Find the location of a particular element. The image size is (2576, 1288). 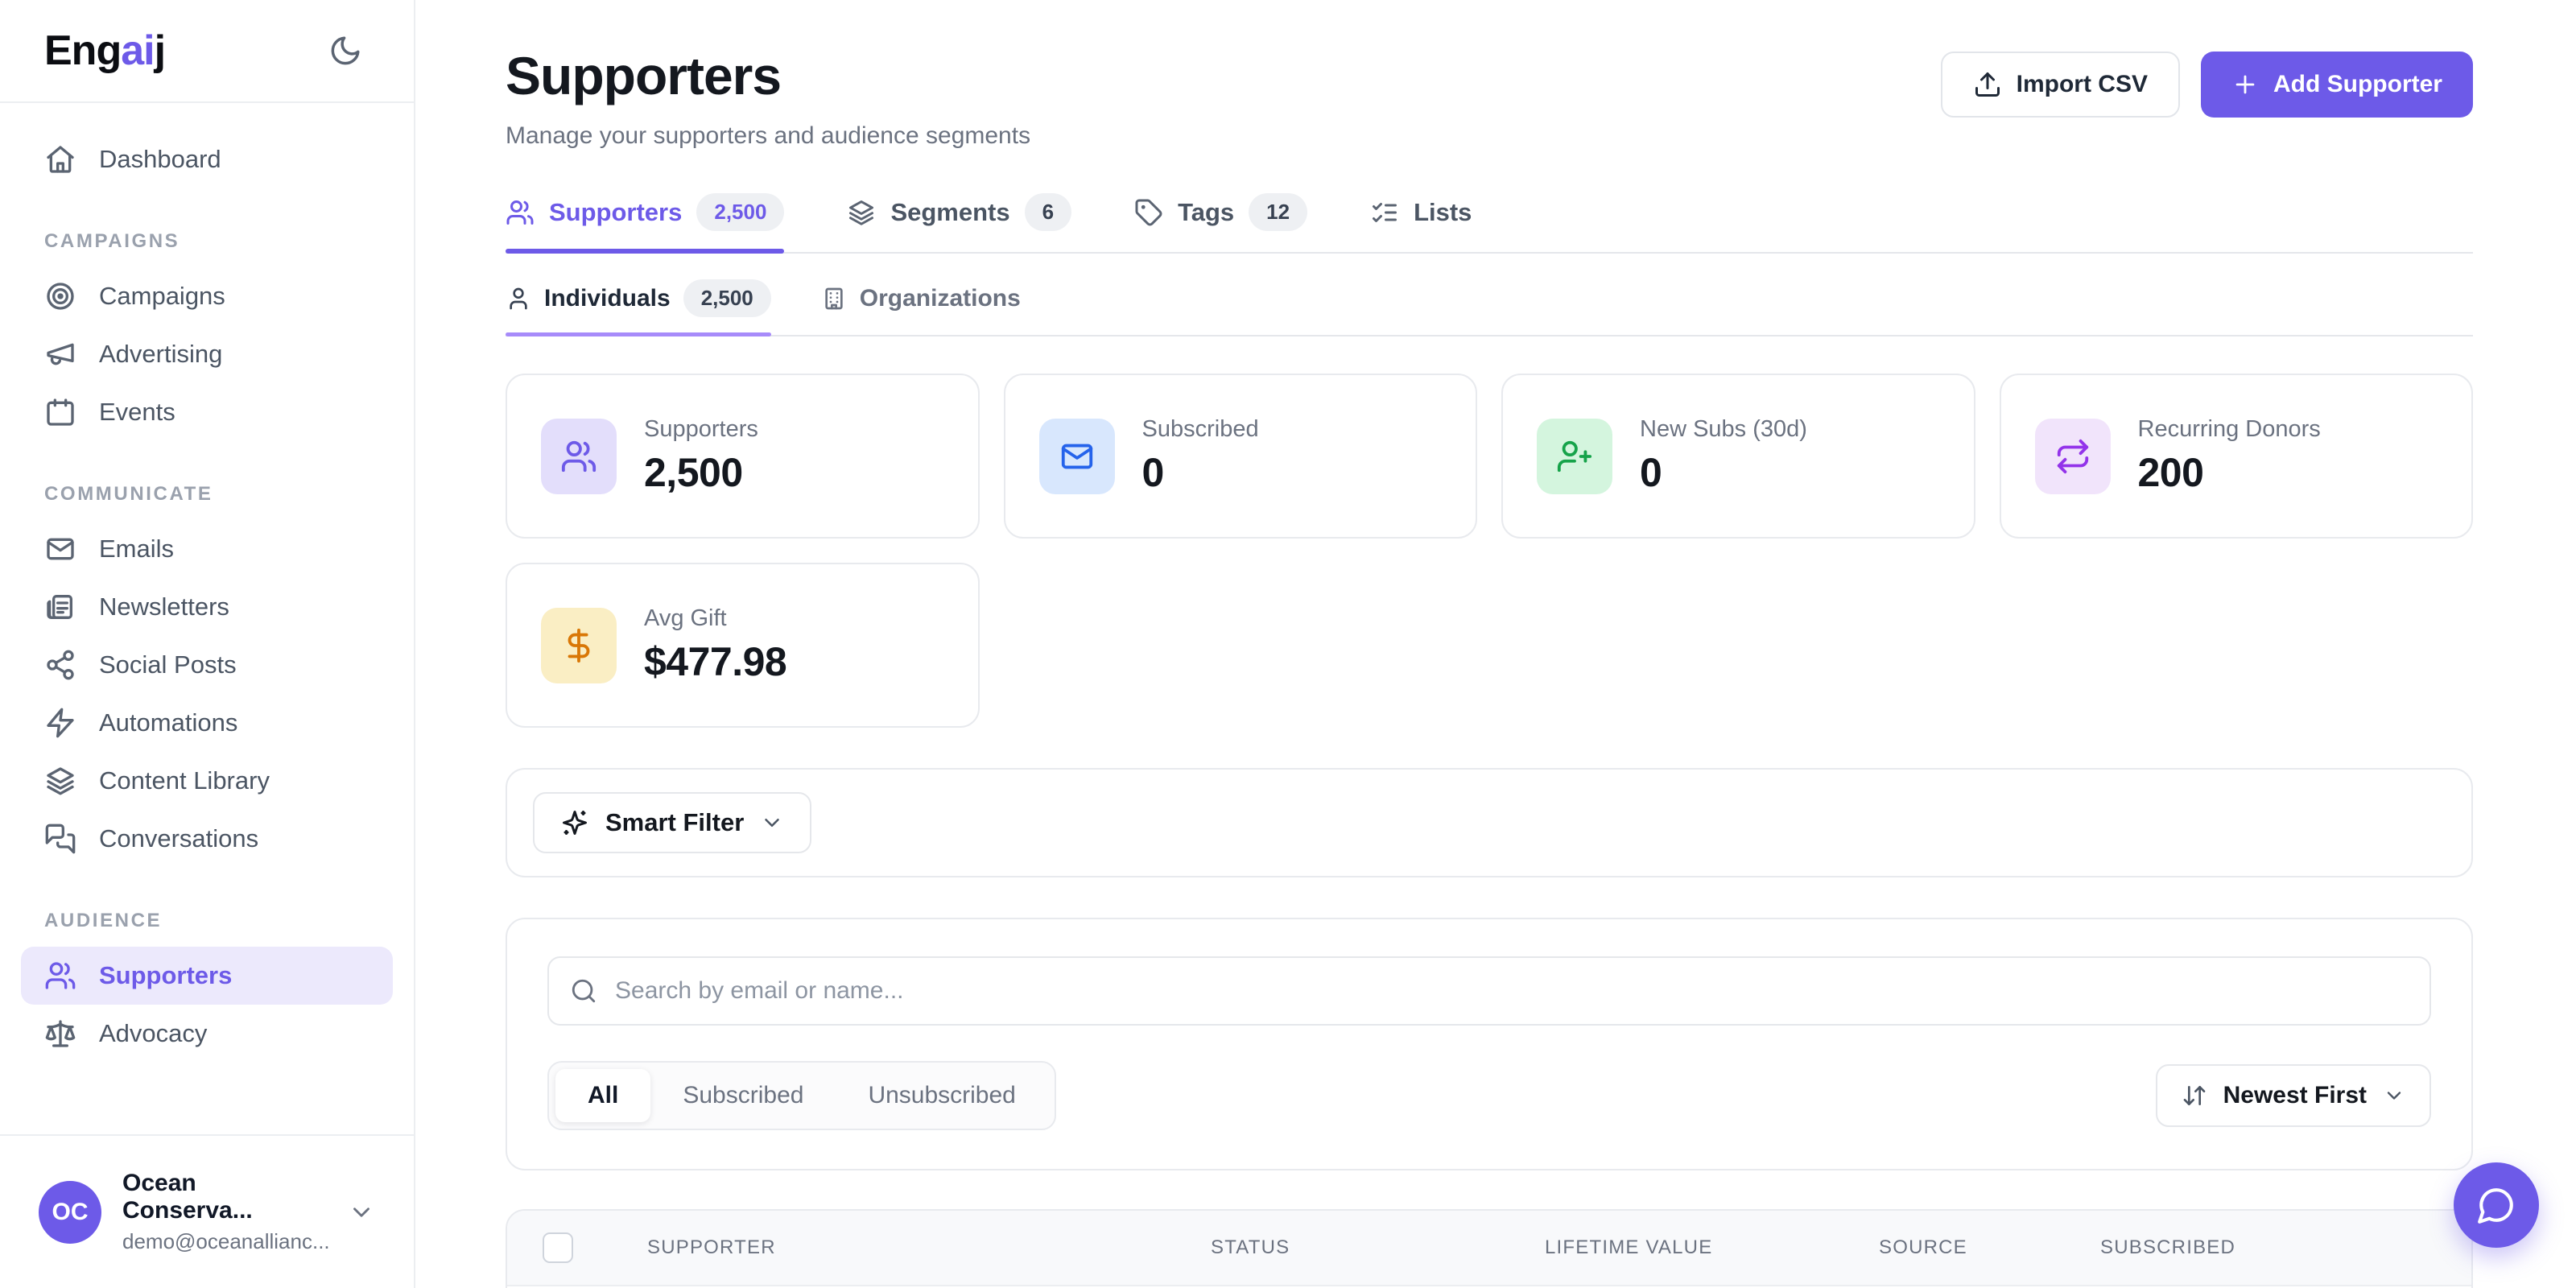

sidebar-item-automations: Automations is located at coordinates (207, 723).